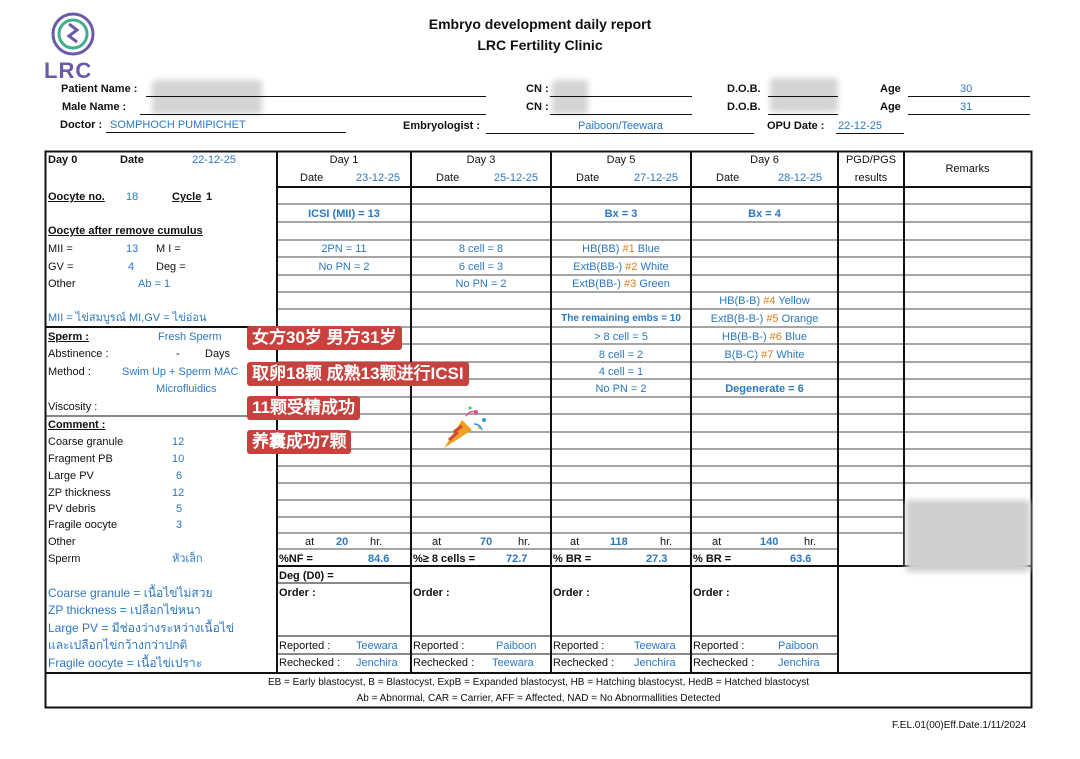 This screenshot has width=1080, height=759. What do you see at coordinates (439, 646) in the screenshot?
I see `day3-reported-label: Reported :` at bounding box center [439, 646].